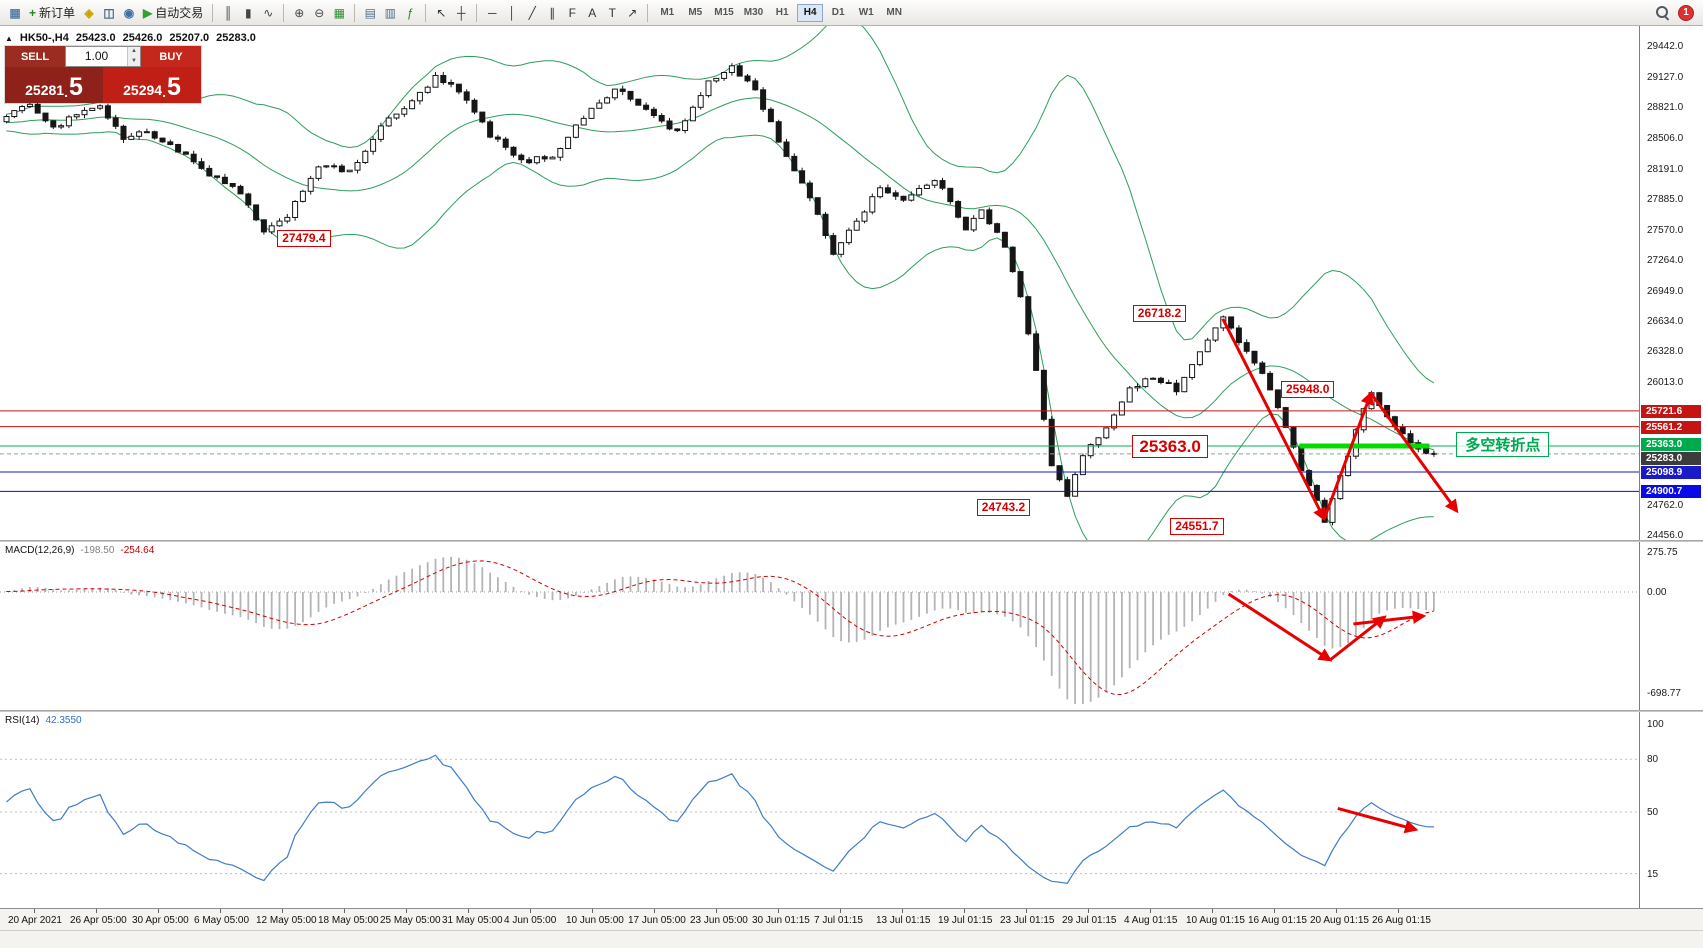 This screenshot has height=948, width=1703. What do you see at coordinates (1277, 920) in the screenshot?
I see `time-axis-label: 16 Aug 01:15` at bounding box center [1277, 920].